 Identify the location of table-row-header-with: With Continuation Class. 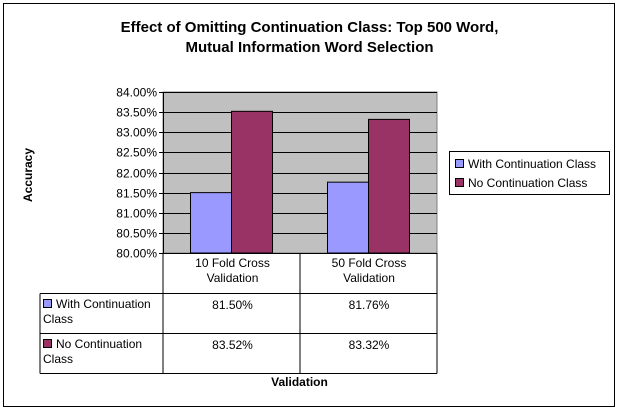
(97, 311).